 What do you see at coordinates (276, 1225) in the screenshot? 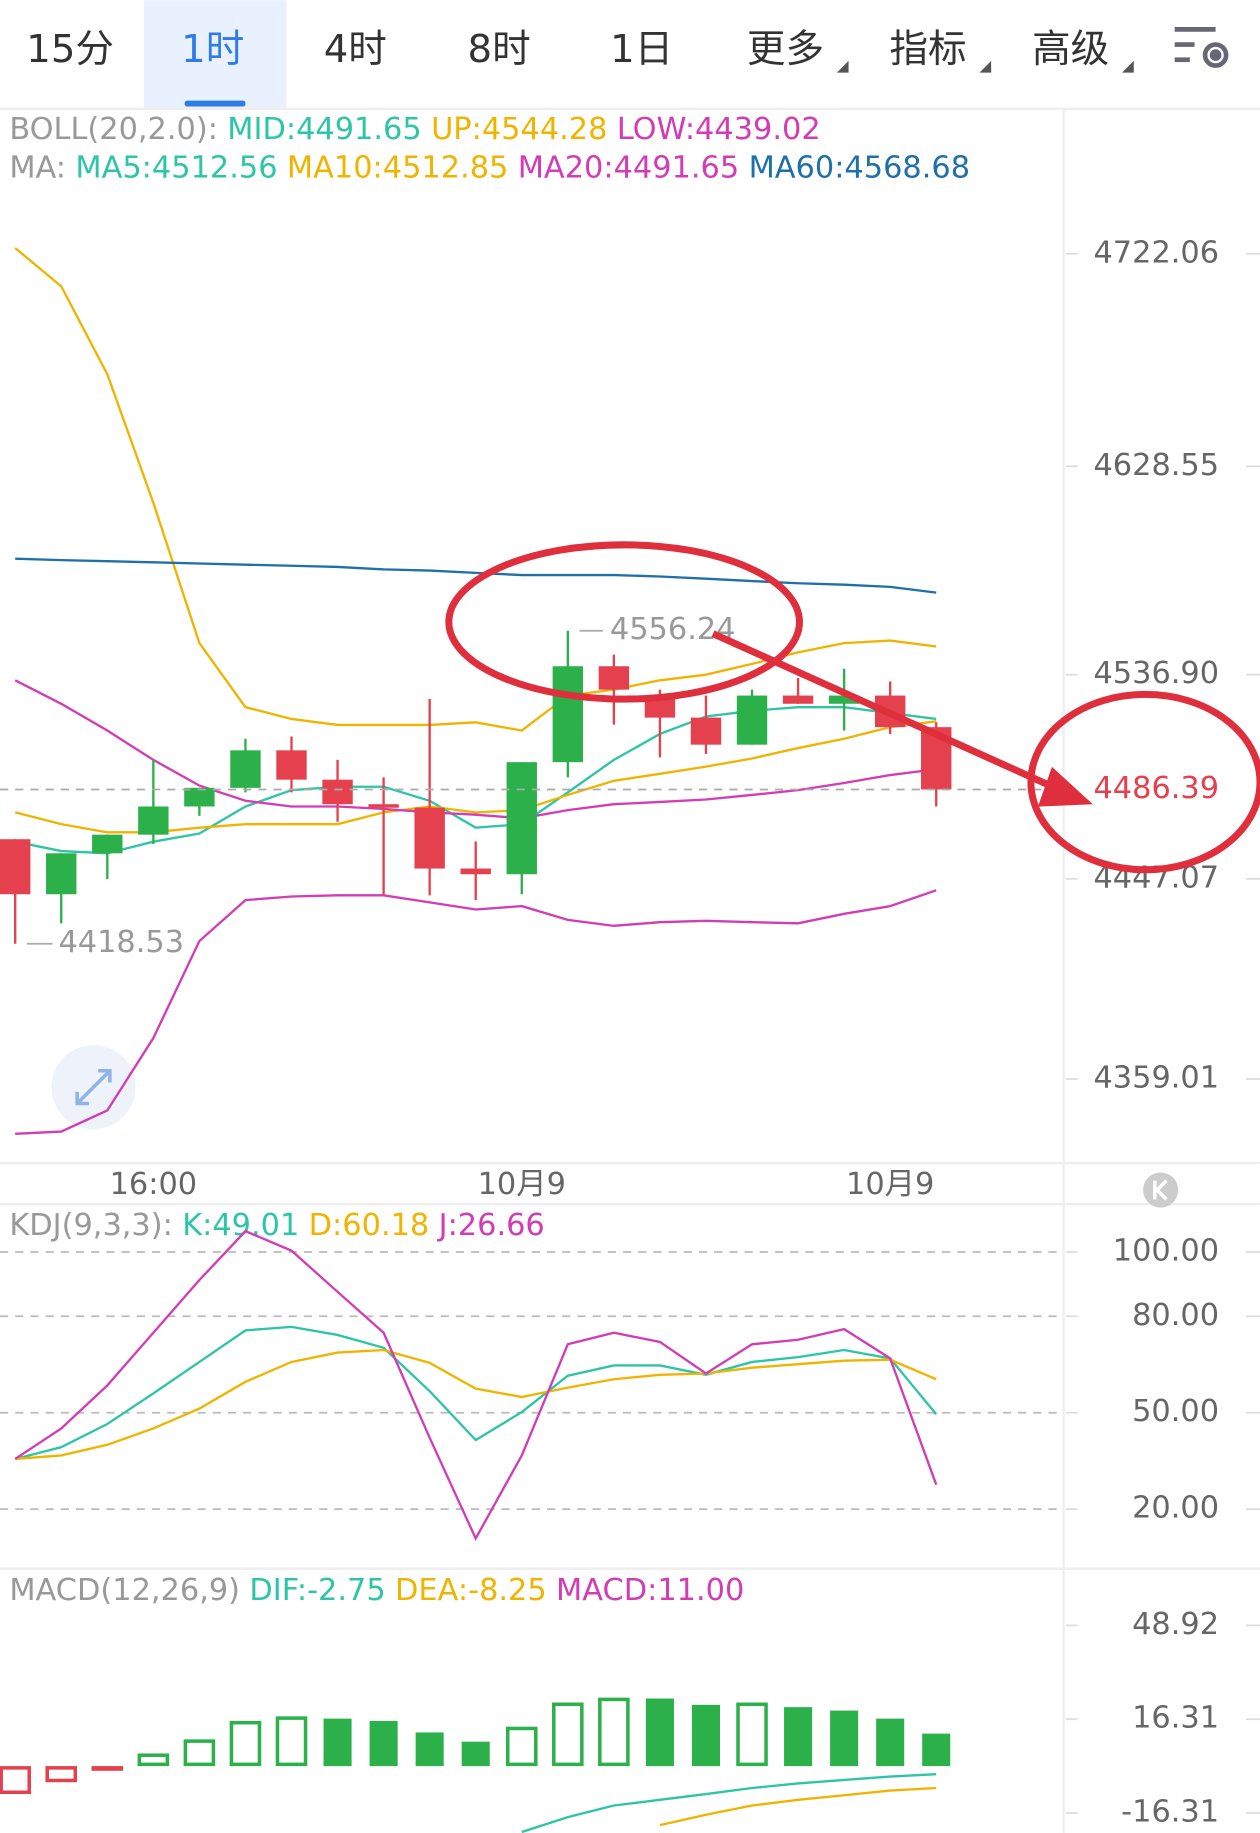
I see `legend: KDJ(9,3,3): K:49.01 D:60.18 J:26.66` at bounding box center [276, 1225].